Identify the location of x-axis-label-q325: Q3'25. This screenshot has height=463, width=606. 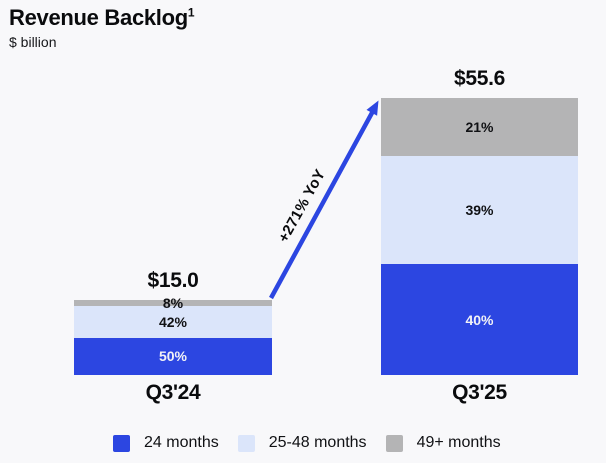
(479, 392).